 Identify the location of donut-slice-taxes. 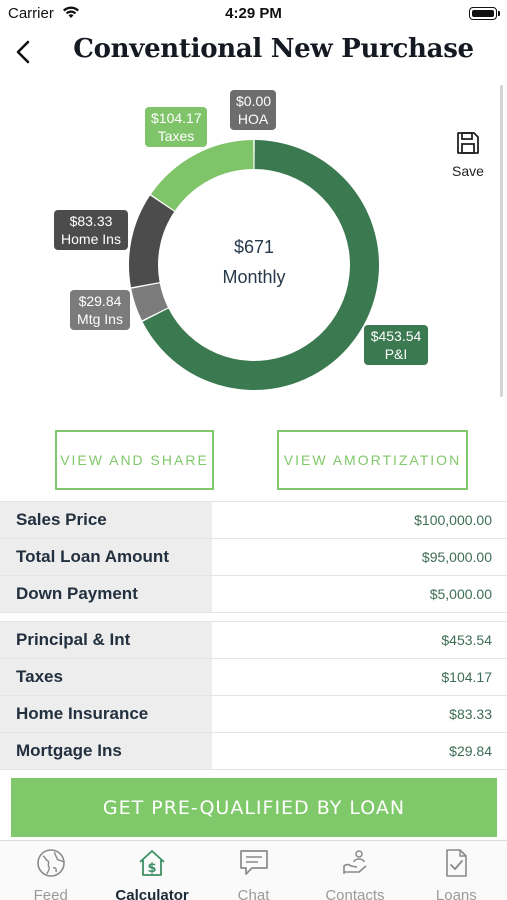
(202, 175).